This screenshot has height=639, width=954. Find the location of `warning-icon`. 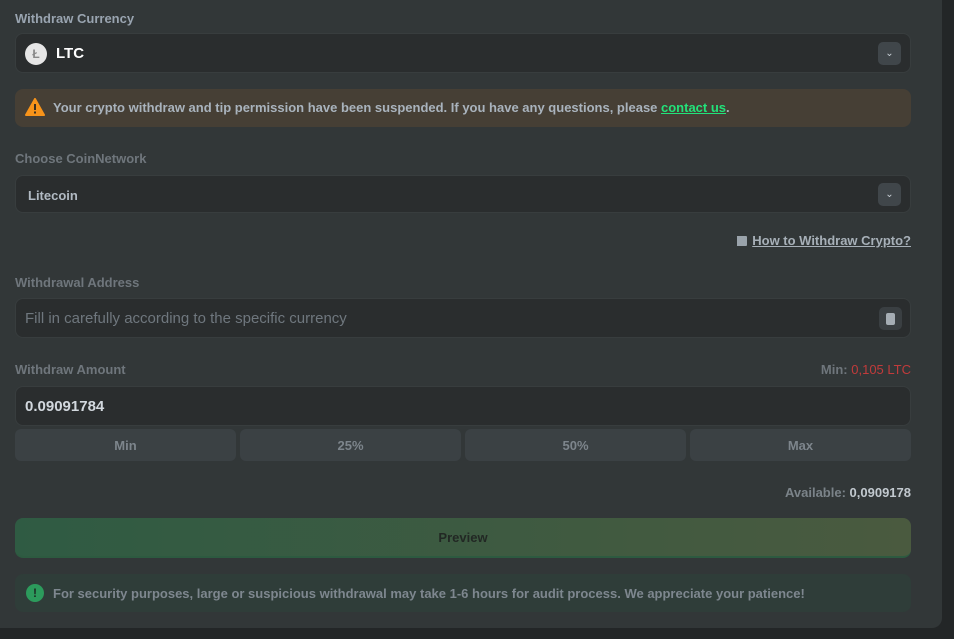

warning-icon is located at coordinates (35, 107).